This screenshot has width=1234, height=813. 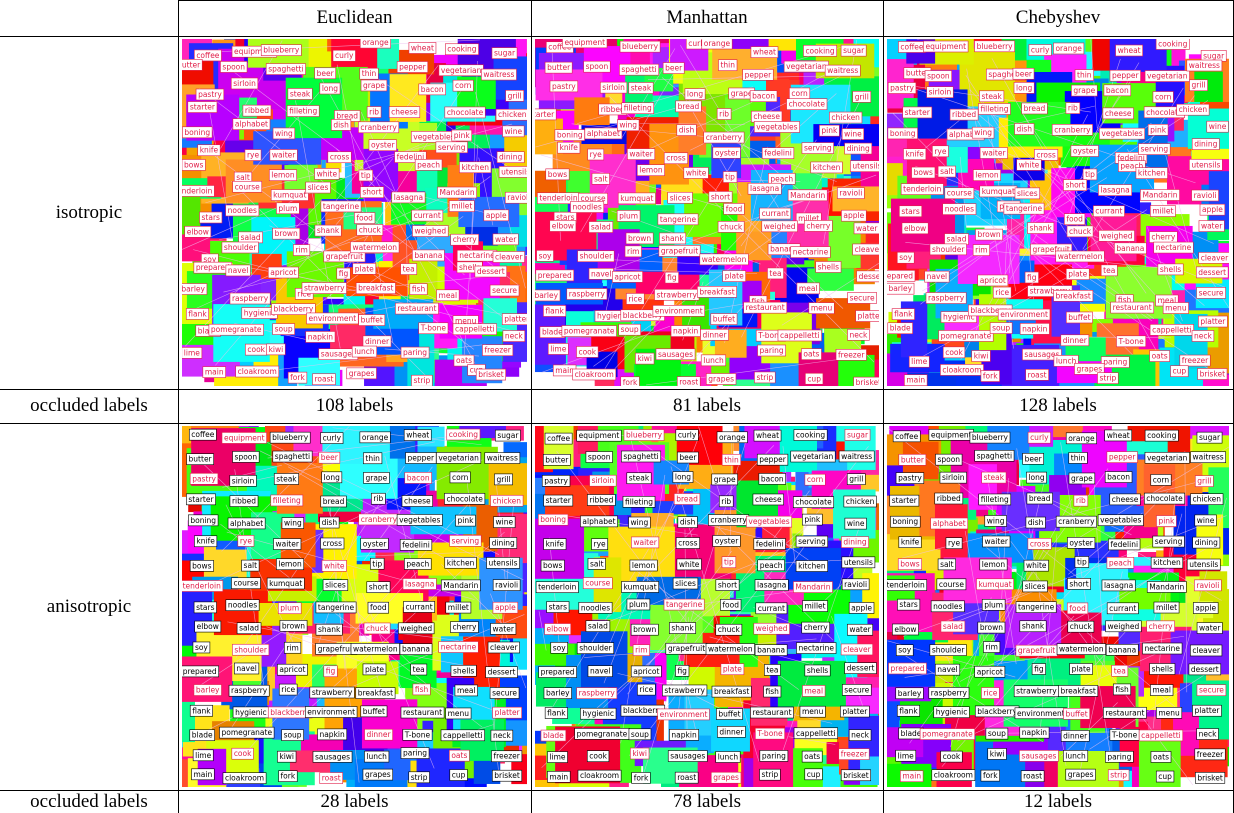 What do you see at coordinates (331, 778) in the screenshot?
I see `word-label: roast` at bounding box center [331, 778].